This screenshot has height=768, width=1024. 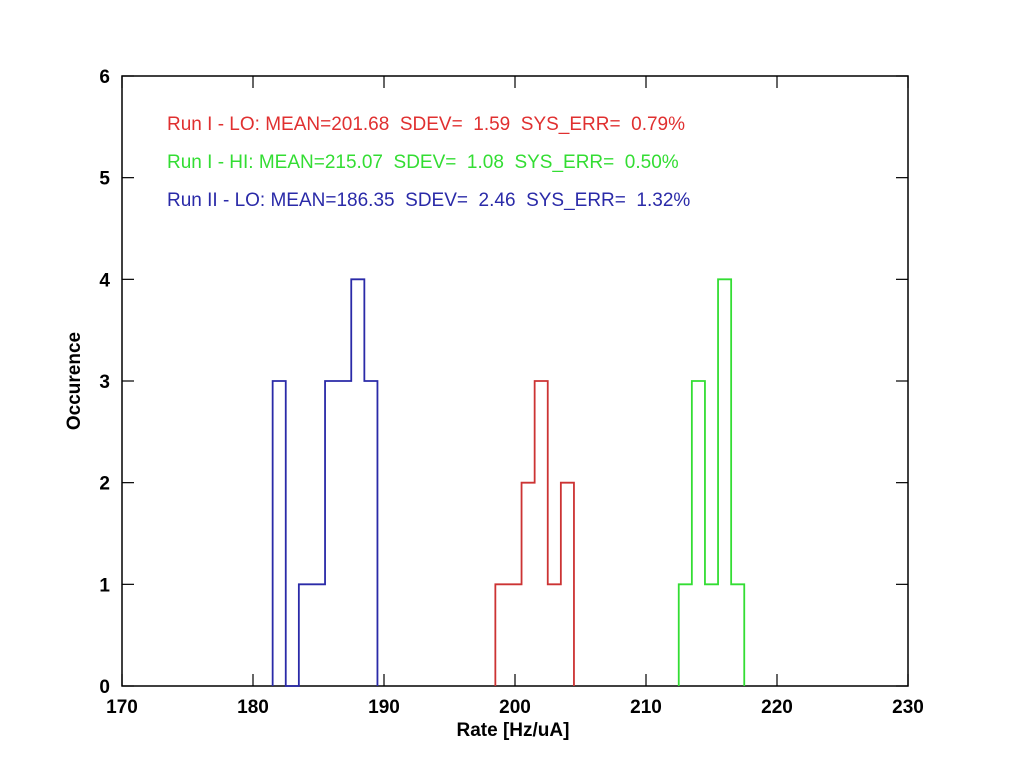 I want to click on x-tick-label: 230, so click(x=908, y=707).